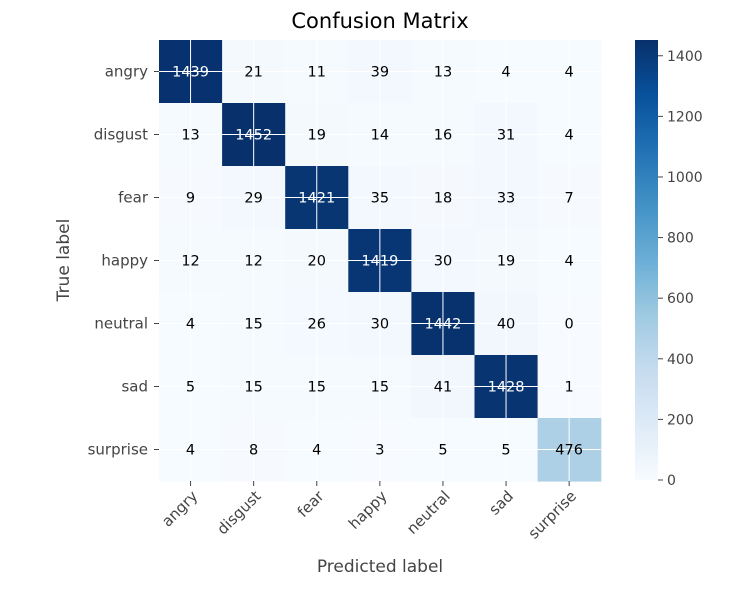 The width and height of the screenshot is (751, 593). Describe the element at coordinates (569, 388) in the screenshot. I see `cell-value-label: 1` at that location.